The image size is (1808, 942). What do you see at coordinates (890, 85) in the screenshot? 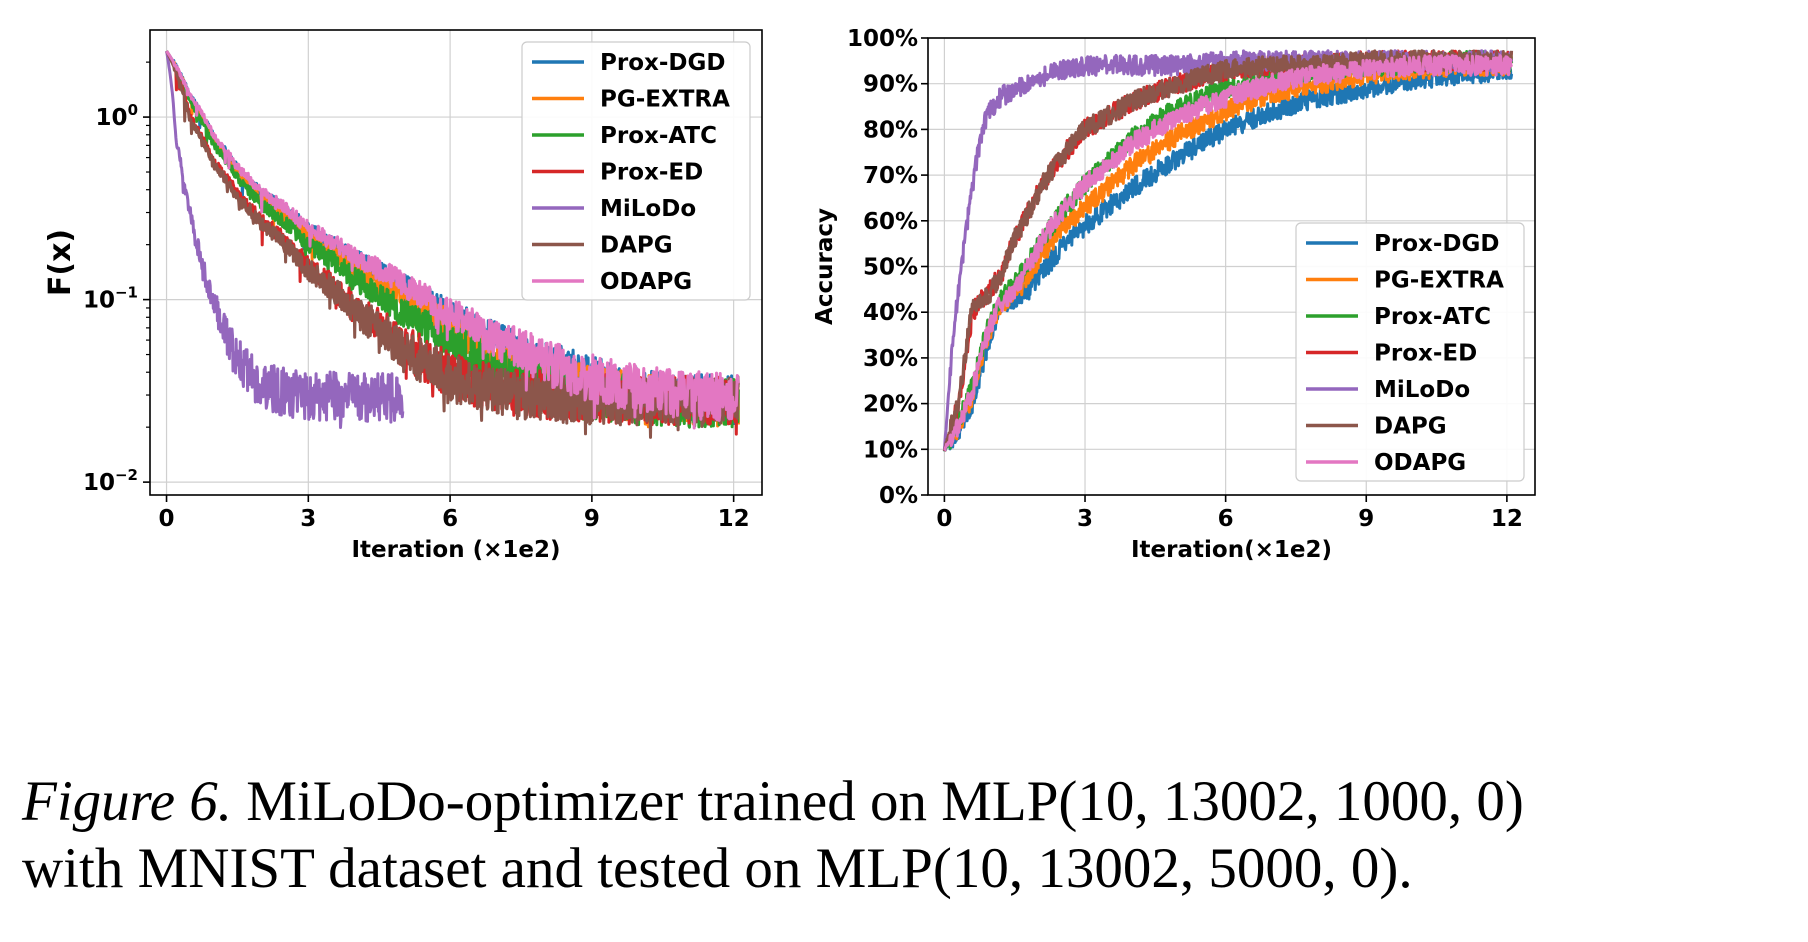
I see `y-tick-label: 90%` at bounding box center [890, 85].